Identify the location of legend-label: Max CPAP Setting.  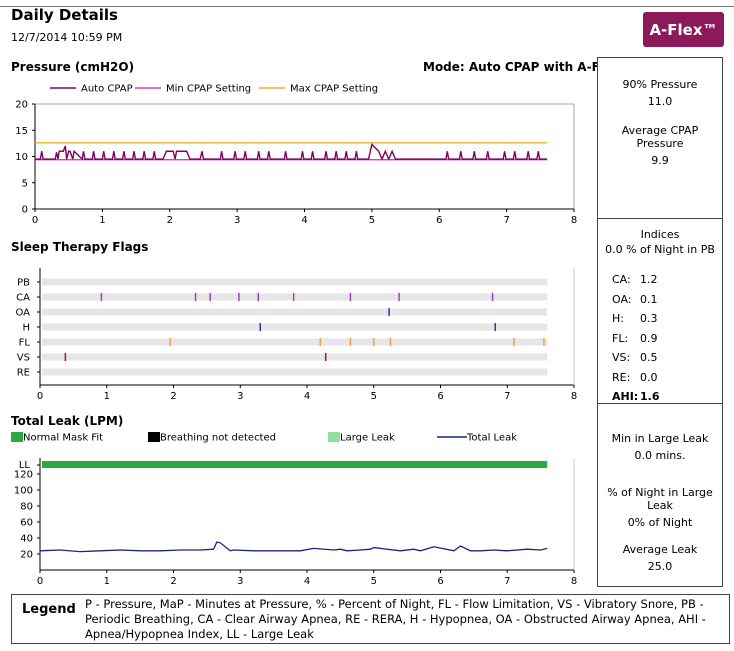
(334, 89).